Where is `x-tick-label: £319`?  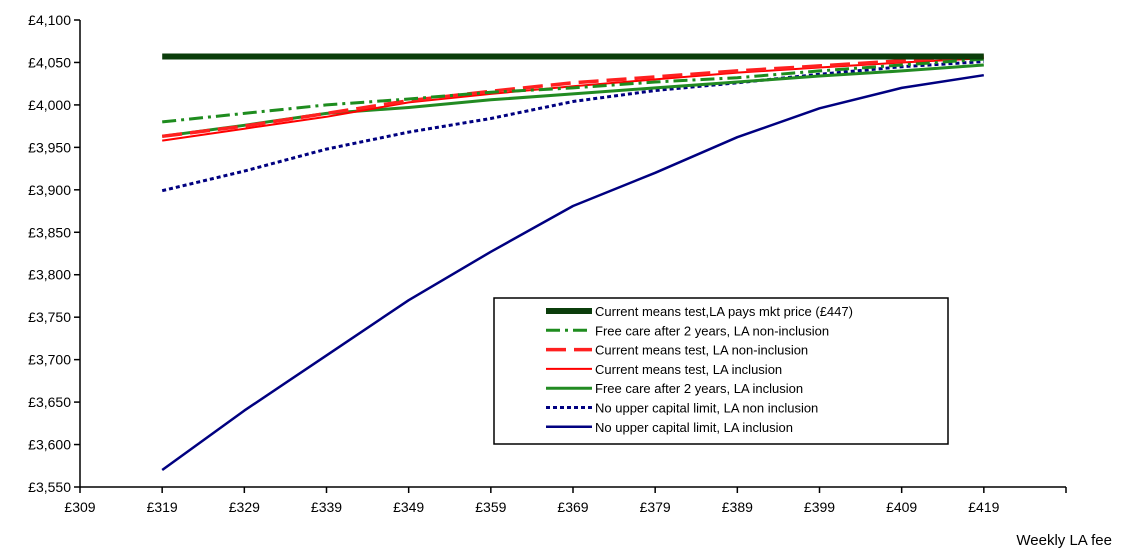 x-tick-label: £319 is located at coordinates (162, 507).